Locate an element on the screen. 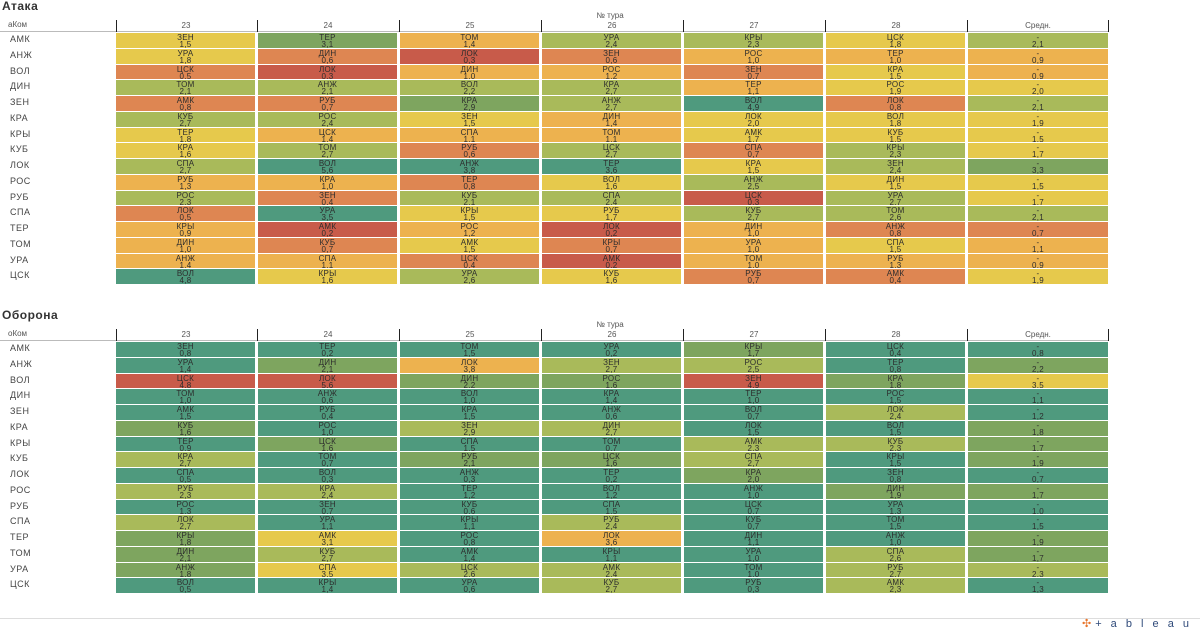 This screenshot has width=1200, height=630. heatmap-cell: ЗЕН 2,9 is located at coordinates (469, 428).